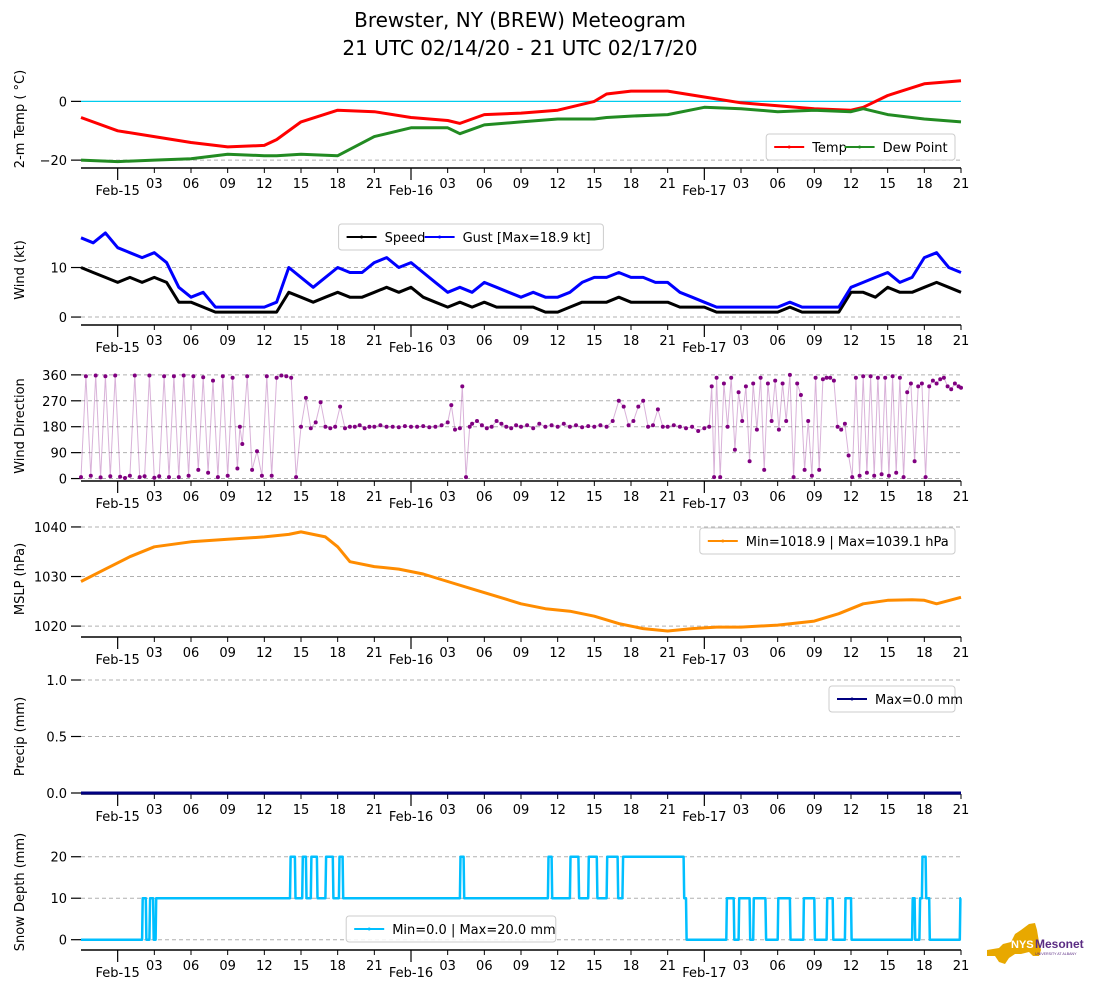  I want to click on y-axis-label: Snow Depth (mm), so click(20, 892).